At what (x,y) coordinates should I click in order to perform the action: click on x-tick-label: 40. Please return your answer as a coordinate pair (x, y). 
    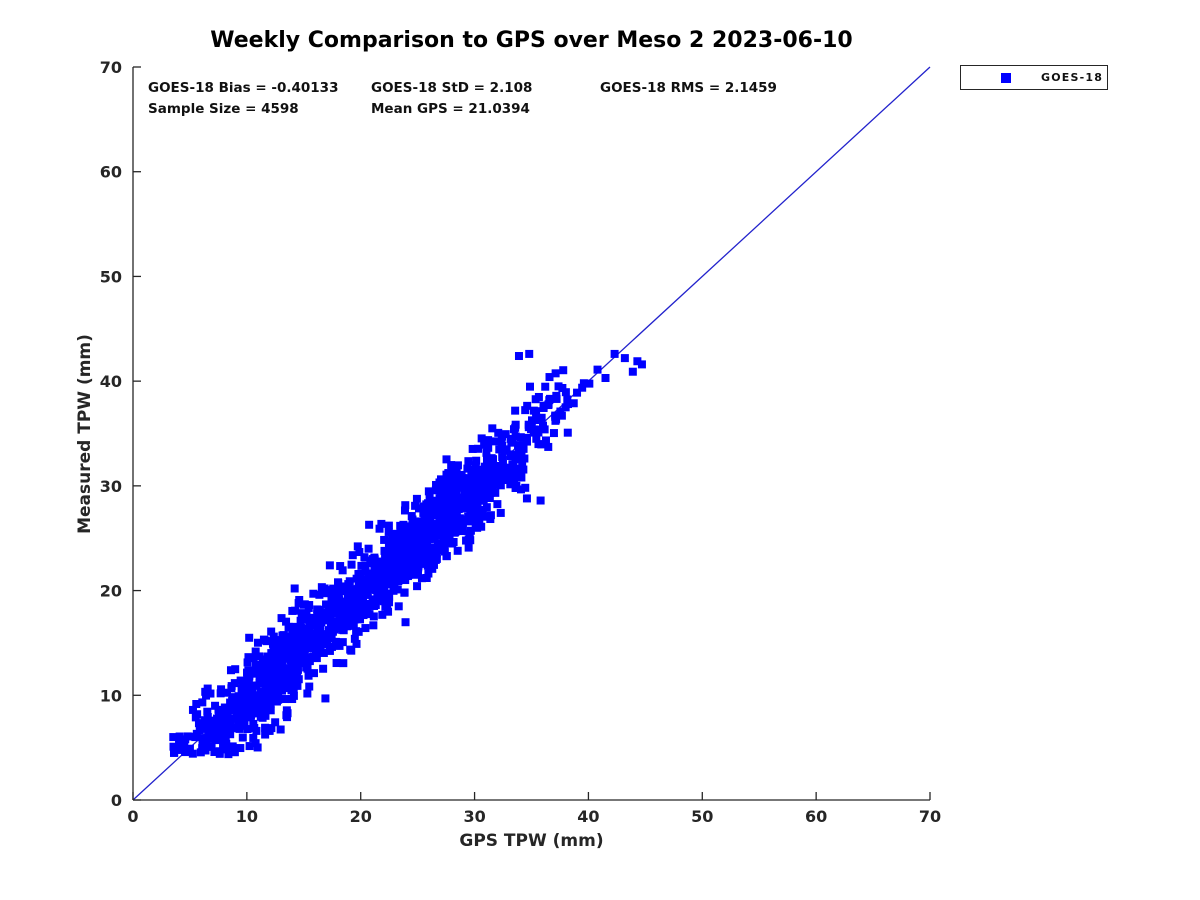
    Looking at the image, I should click on (588, 816).